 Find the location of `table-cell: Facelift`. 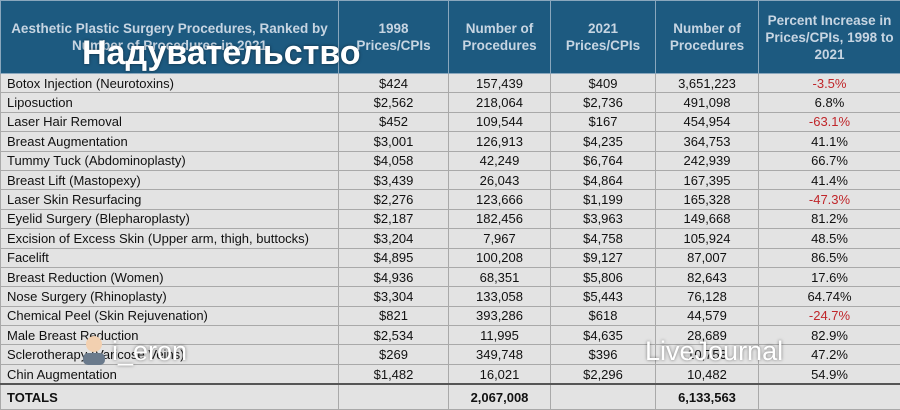

table-cell: Facelift is located at coordinates (170, 257).